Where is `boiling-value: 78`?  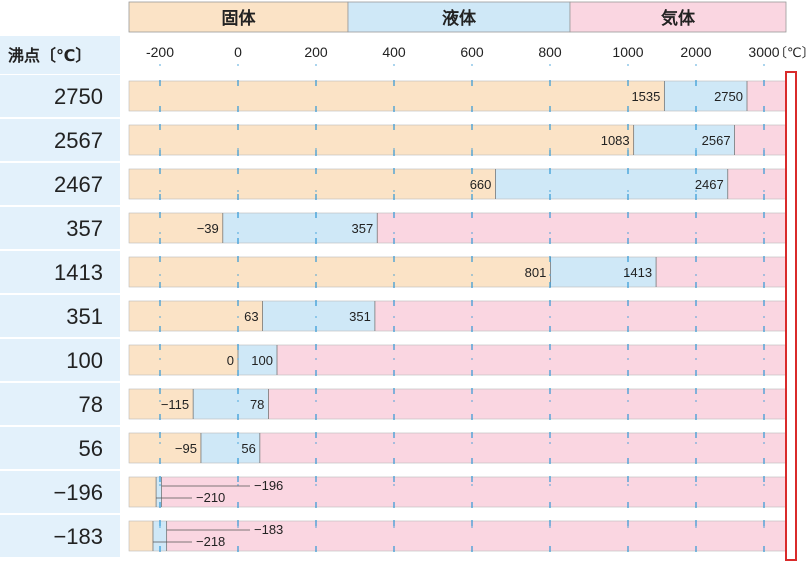
boiling-value: 78 is located at coordinates (257, 404).